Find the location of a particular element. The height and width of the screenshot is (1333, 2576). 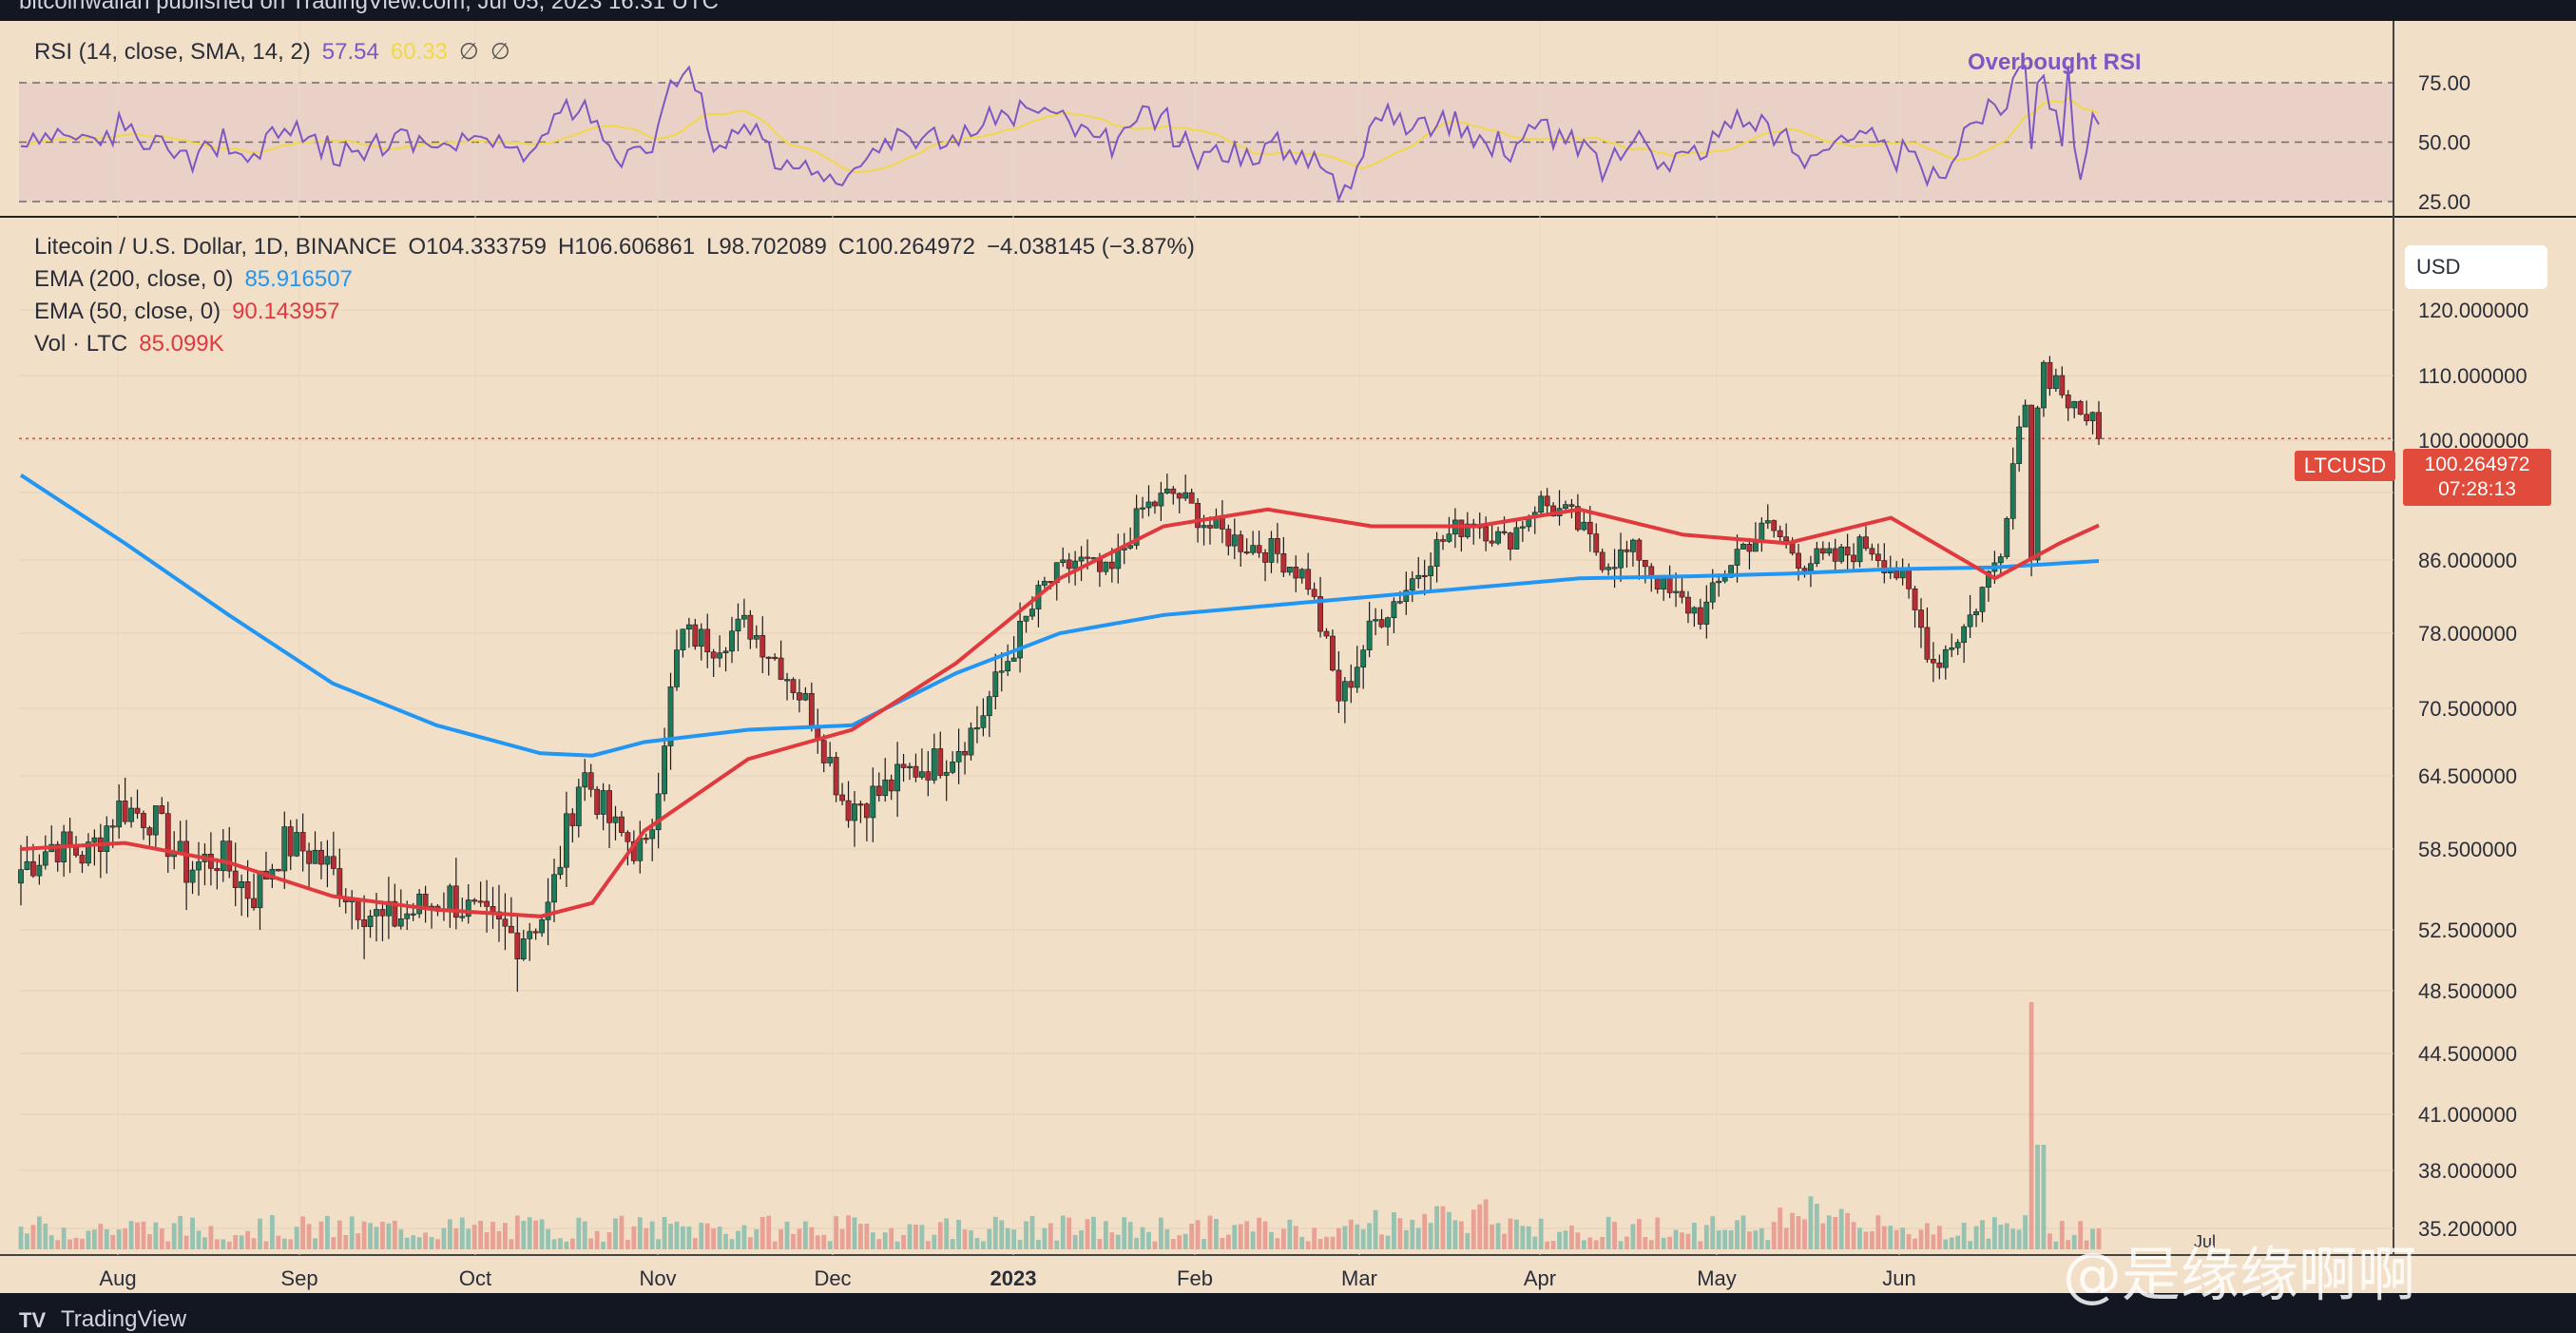

ohlc-open: O104.333759 is located at coordinates (478, 247).